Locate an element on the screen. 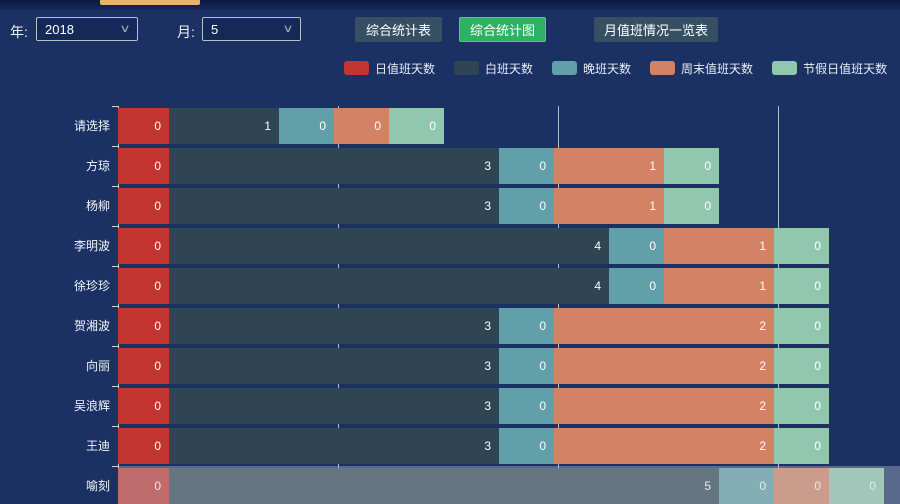 The width and height of the screenshot is (900, 504). top-tab-indicator is located at coordinates (150, 2).